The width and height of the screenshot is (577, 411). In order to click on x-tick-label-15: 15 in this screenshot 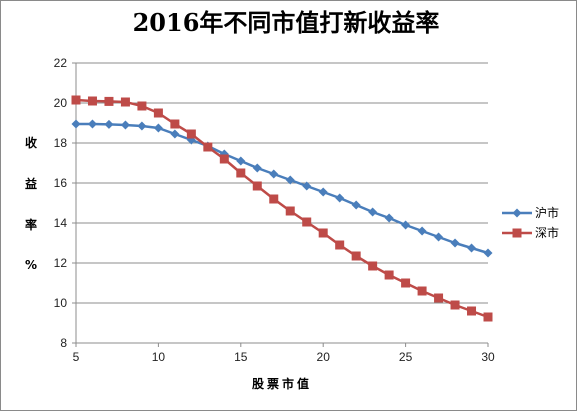, I will do `click(241, 357)`.